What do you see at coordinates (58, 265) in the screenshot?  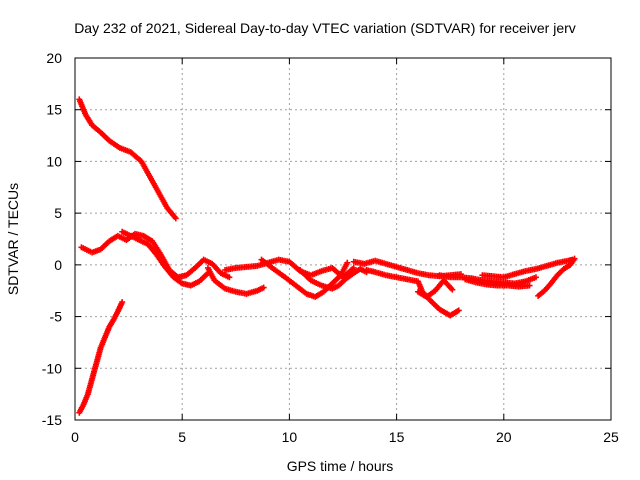 I see `y-tick-label: 0` at bounding box center [58, 265].